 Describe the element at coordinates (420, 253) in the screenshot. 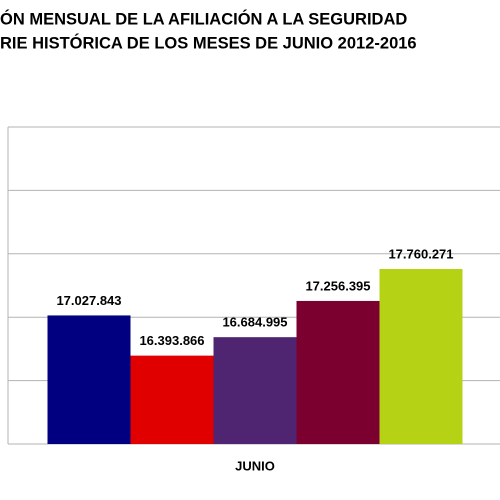

I see `data-label: 17.760.271` at that location.